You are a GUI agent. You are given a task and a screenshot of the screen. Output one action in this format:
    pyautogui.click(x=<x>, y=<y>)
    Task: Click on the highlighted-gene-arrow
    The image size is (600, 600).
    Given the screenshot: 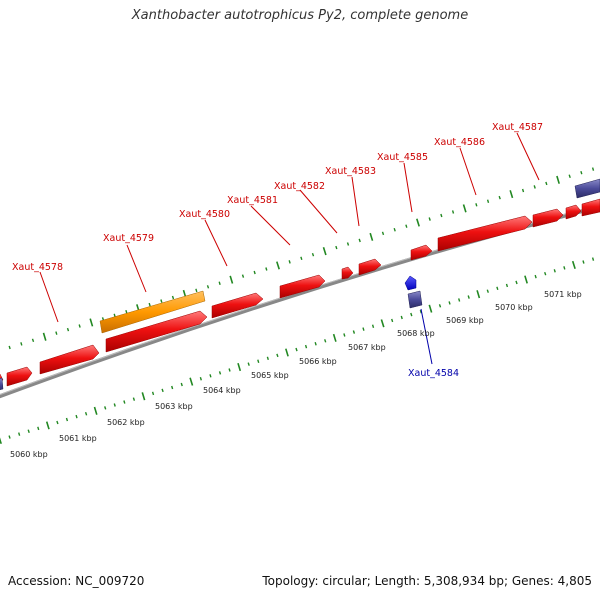 What is the action you would take?
    pyautogui.click(x=410, y=283)
    